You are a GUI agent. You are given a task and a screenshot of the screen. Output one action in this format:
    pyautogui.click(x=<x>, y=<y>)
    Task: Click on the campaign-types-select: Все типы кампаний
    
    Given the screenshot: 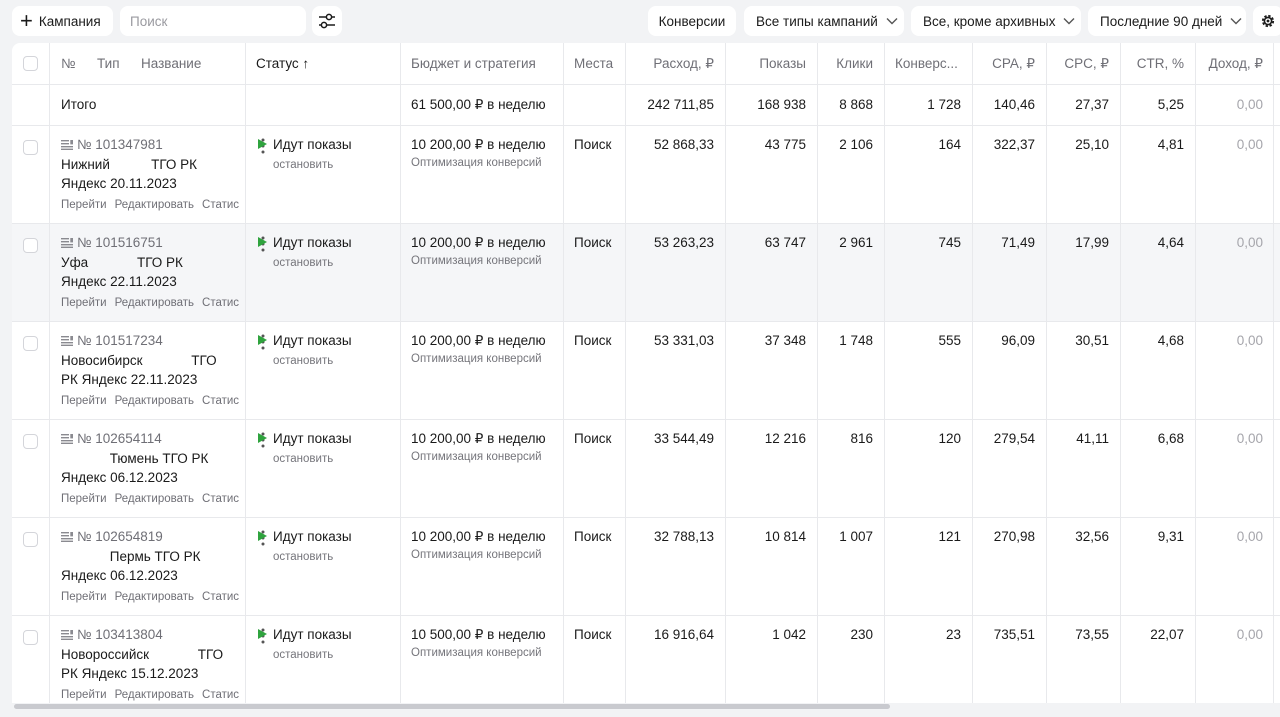 What is the action you would take?
    pyautogui.click(x=824, y=21)
    